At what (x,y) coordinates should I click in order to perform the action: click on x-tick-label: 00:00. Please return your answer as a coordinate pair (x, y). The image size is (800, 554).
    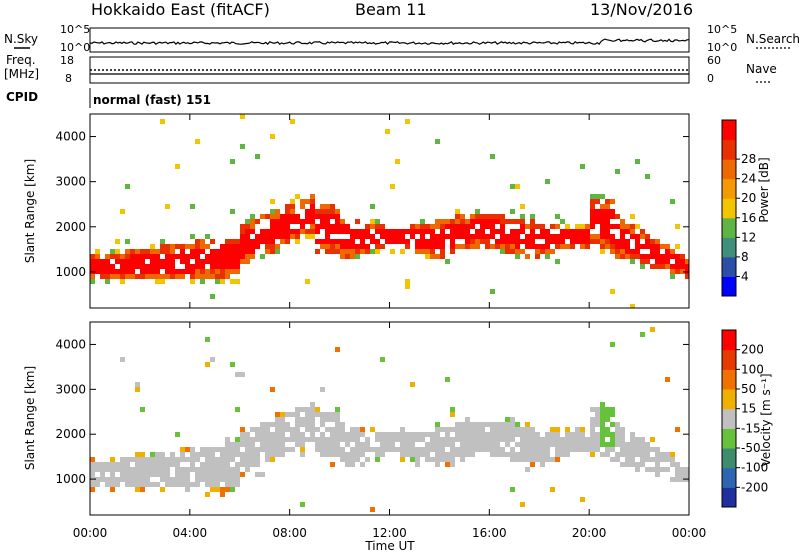
    Looking at the image, I should click on (90, 533).